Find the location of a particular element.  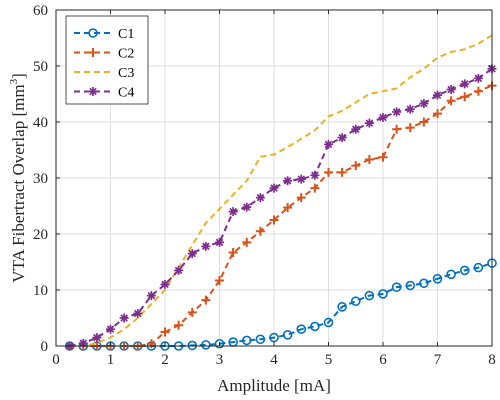

y-axis-label-superscript: 3 is located at coordinates (14, 81).